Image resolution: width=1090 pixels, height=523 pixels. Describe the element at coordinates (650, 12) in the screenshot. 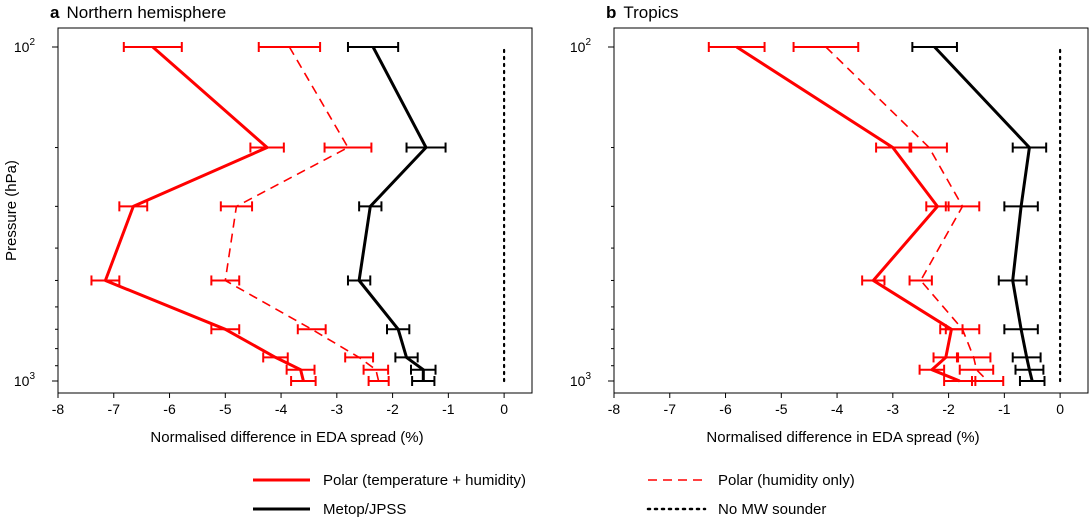

I see `panel-title-text: Tropics` at that location.